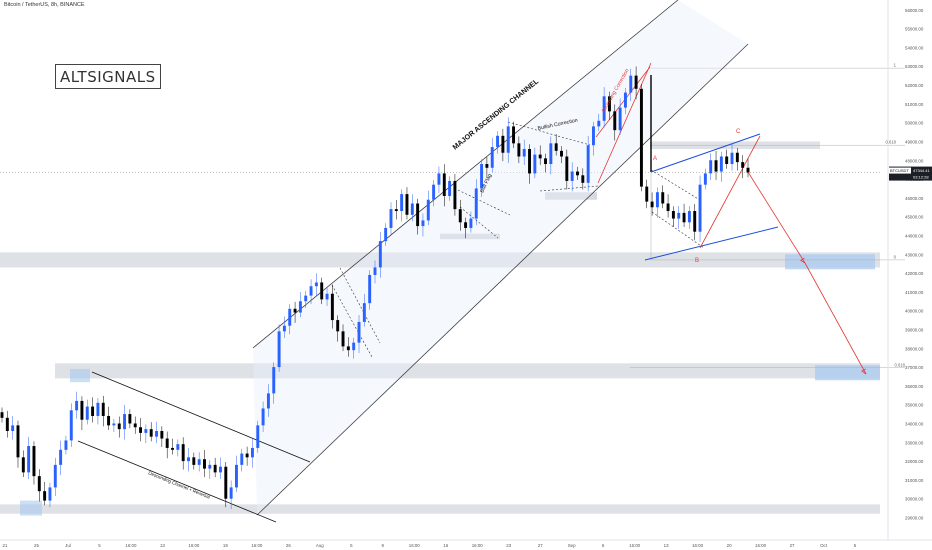 This screenshot has width=932, height=550. Describe the element at coordinates (540, 545) in the screenshot. I see `time-tick-label: 27` at that location.